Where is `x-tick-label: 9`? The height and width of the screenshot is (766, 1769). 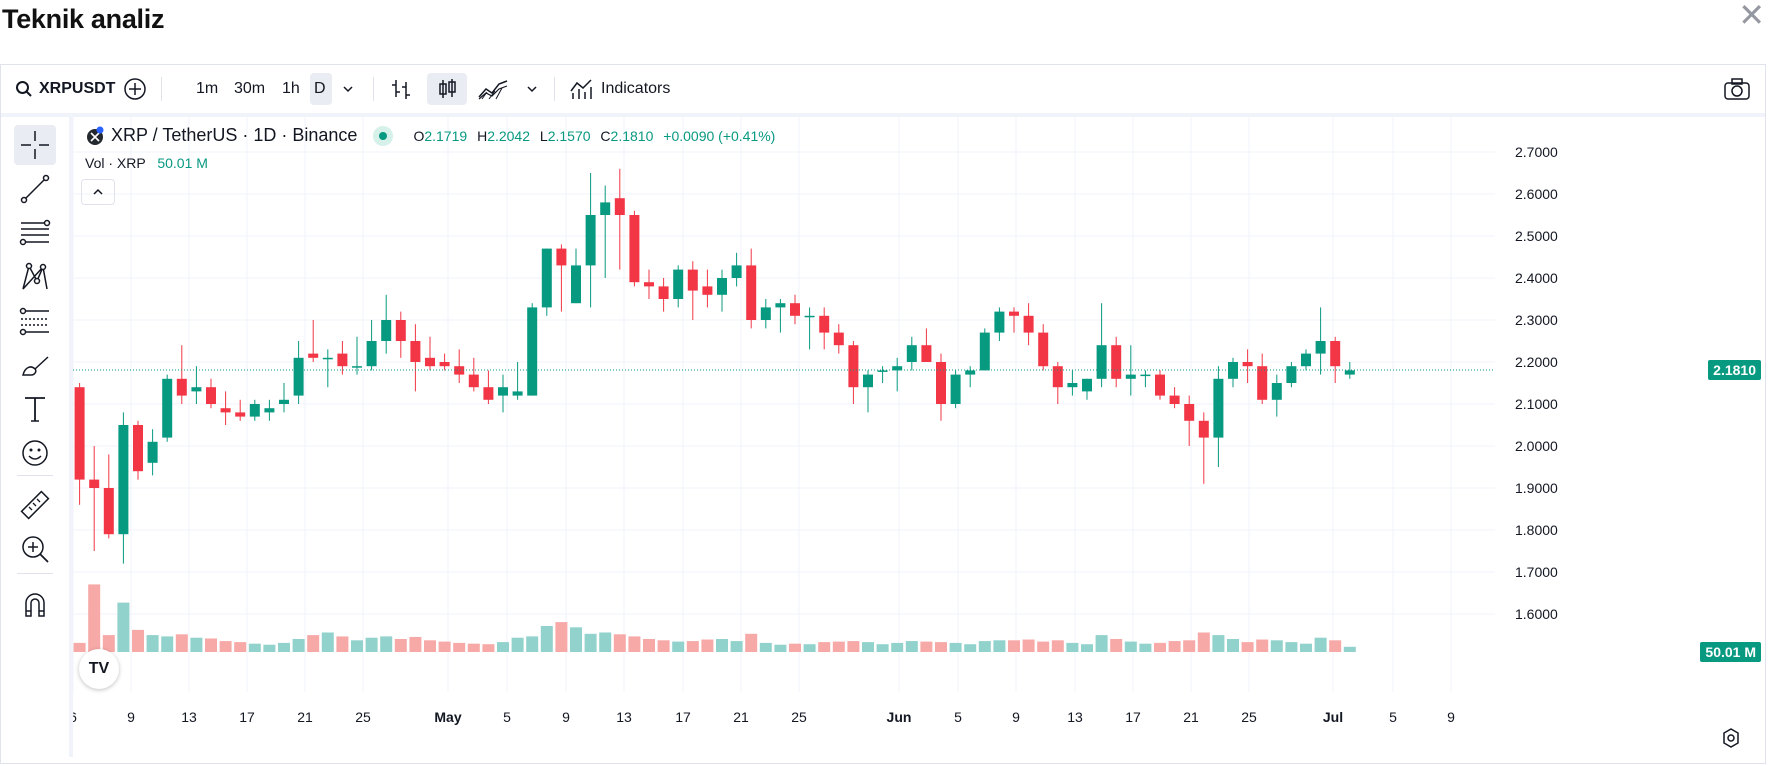 x-tick-label: 9 is located at coordinates (1016, 717).